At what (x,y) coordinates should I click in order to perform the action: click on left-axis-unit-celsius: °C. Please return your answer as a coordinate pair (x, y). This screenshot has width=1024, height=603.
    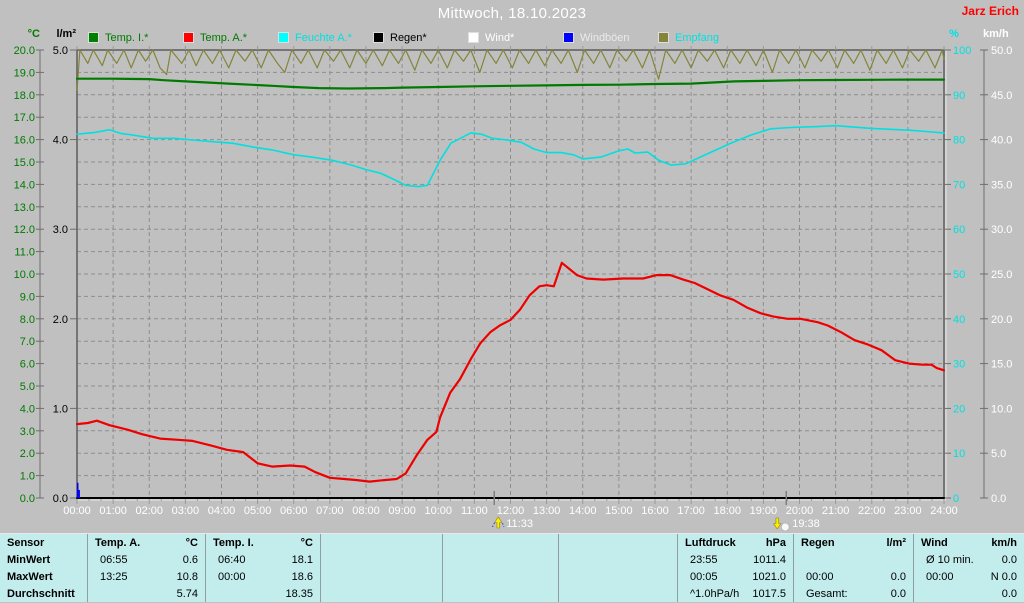
    Looking at the image, I should click on (33, 34).